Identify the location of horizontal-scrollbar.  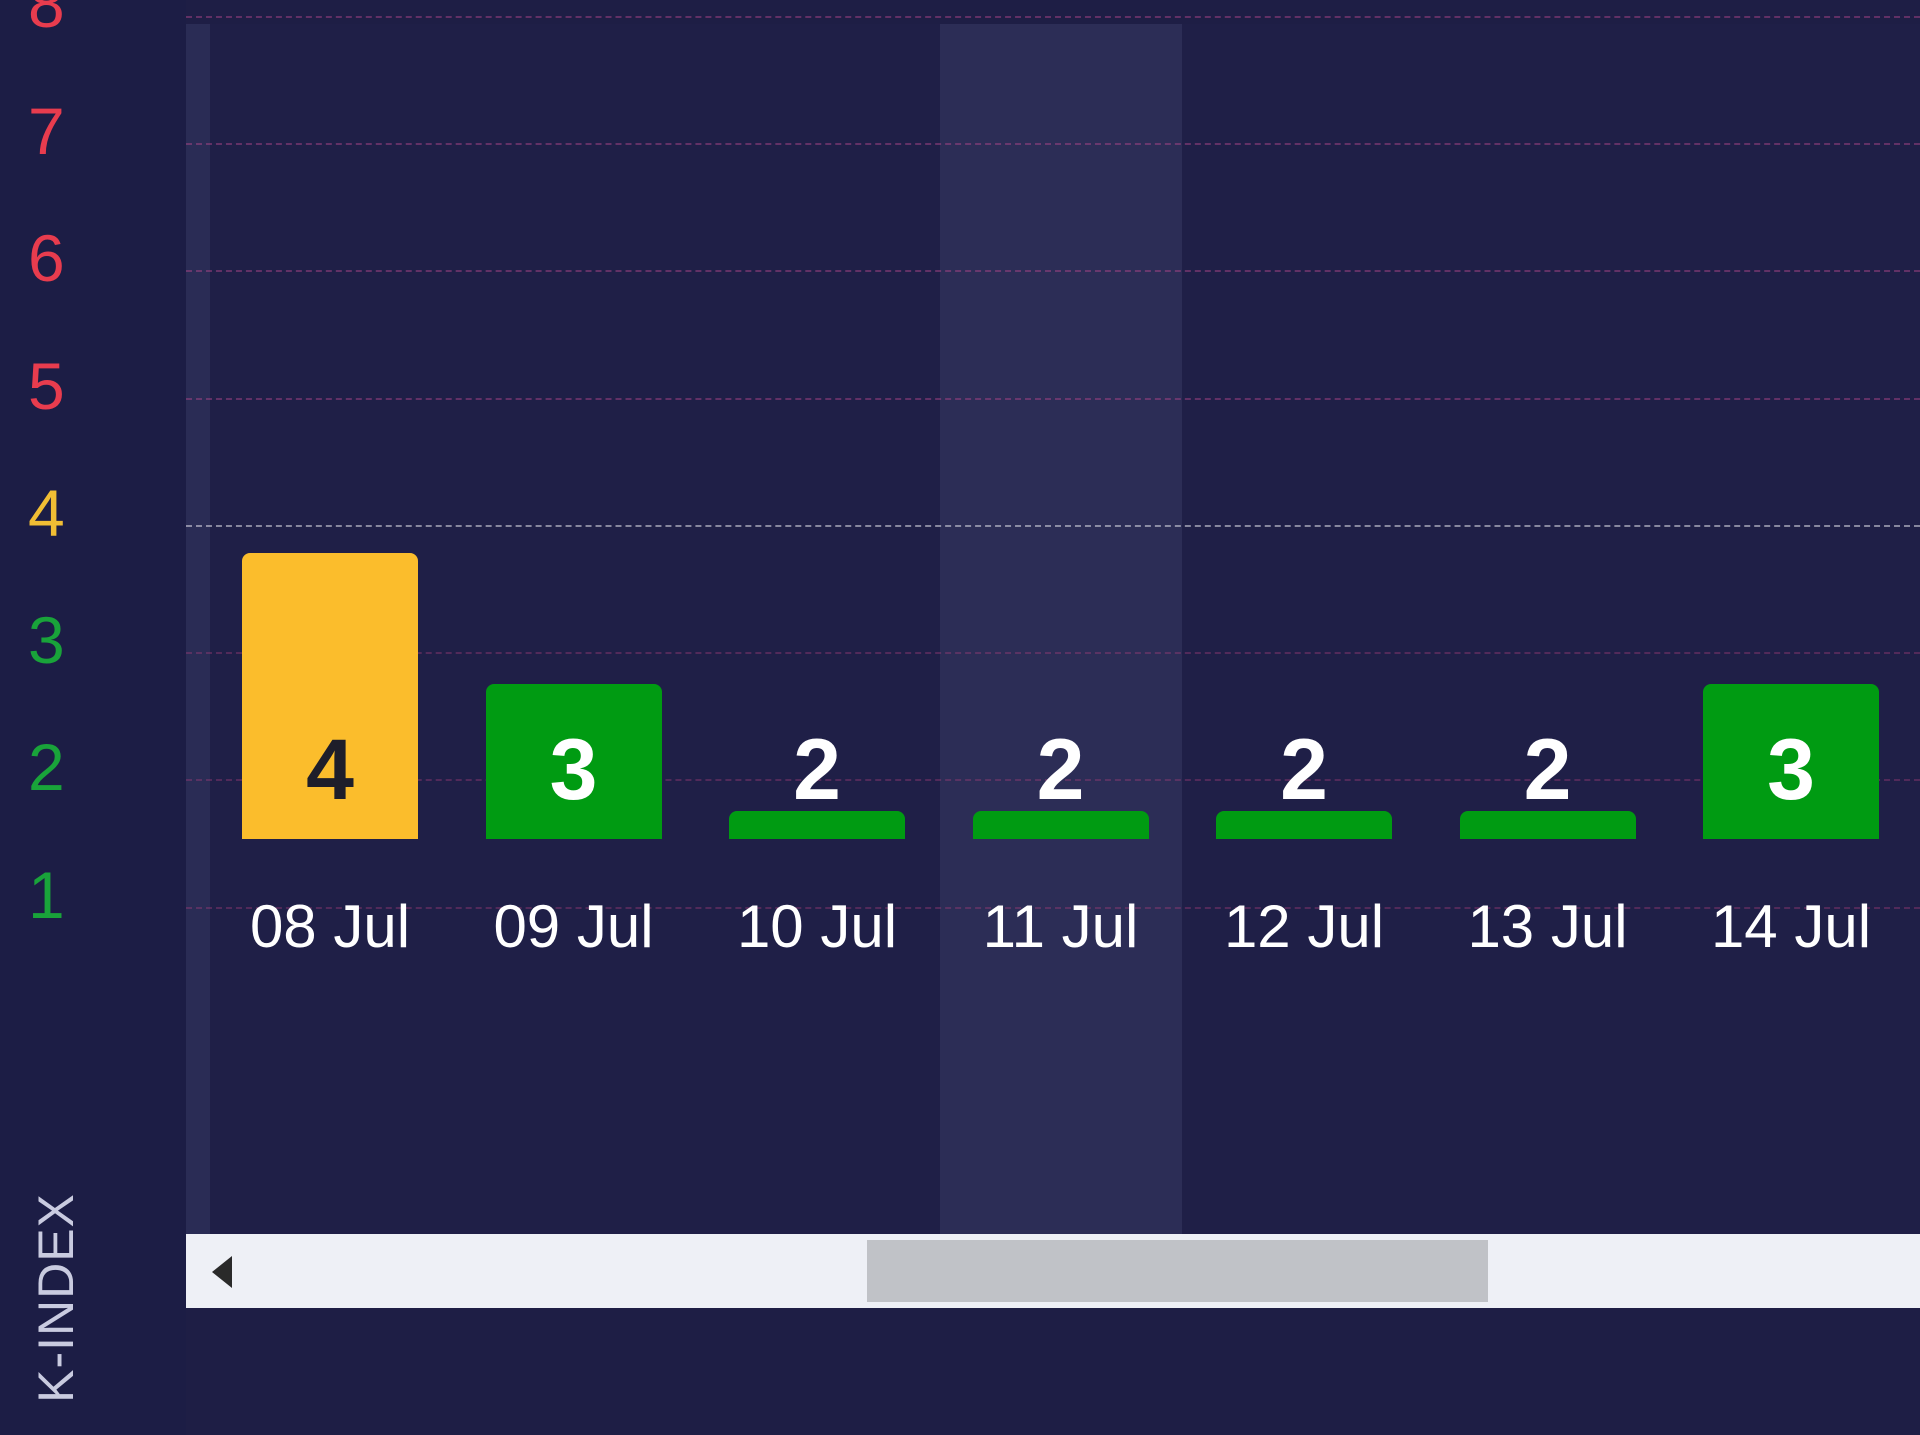
(1053, 1271).